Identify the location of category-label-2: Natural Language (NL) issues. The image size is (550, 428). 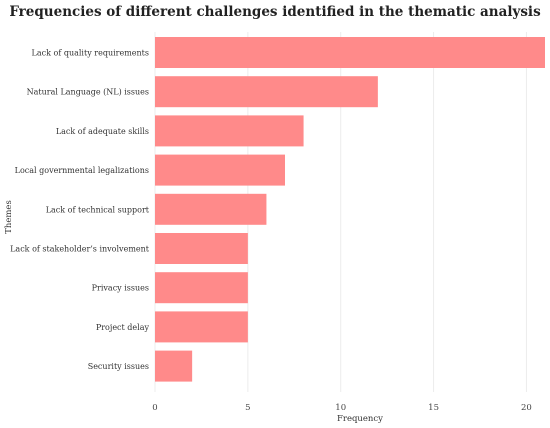
(88, 92).